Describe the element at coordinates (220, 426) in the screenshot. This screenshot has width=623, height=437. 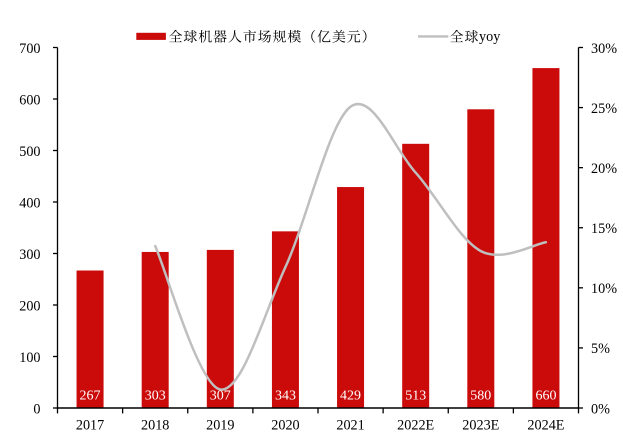
I see `svg-text: 2019` at that location.